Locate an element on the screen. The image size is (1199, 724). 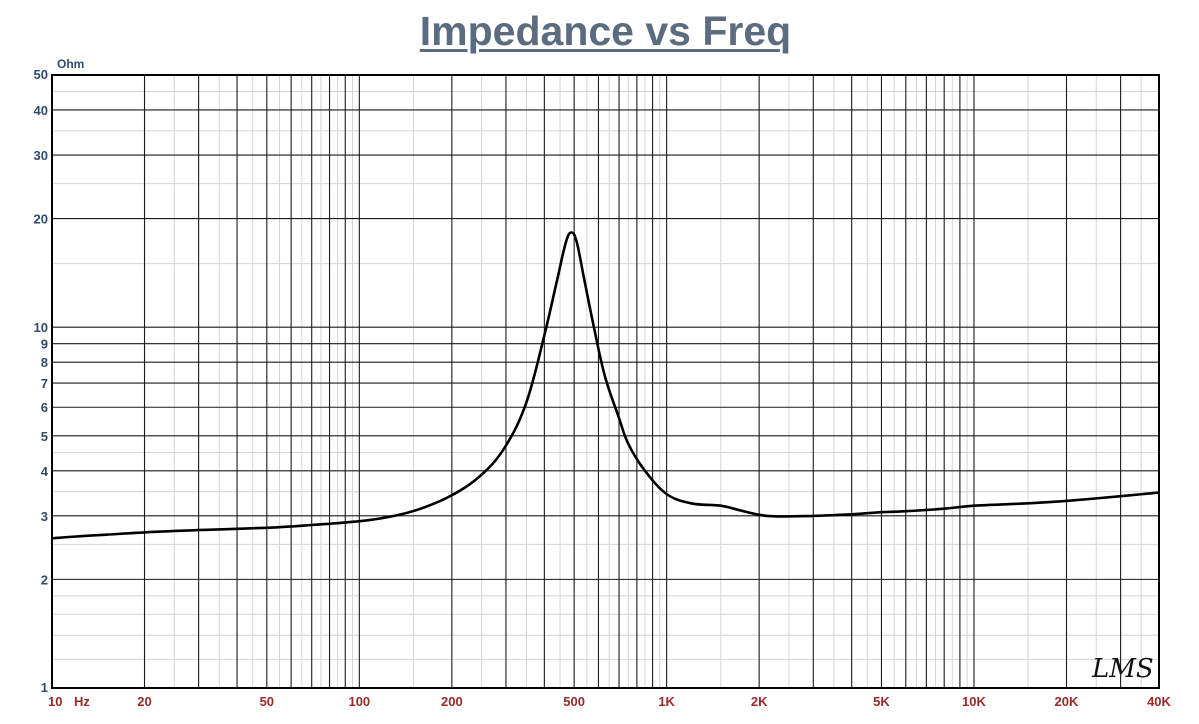
y-tick-label: 30 is located at coordinates (41, 155).